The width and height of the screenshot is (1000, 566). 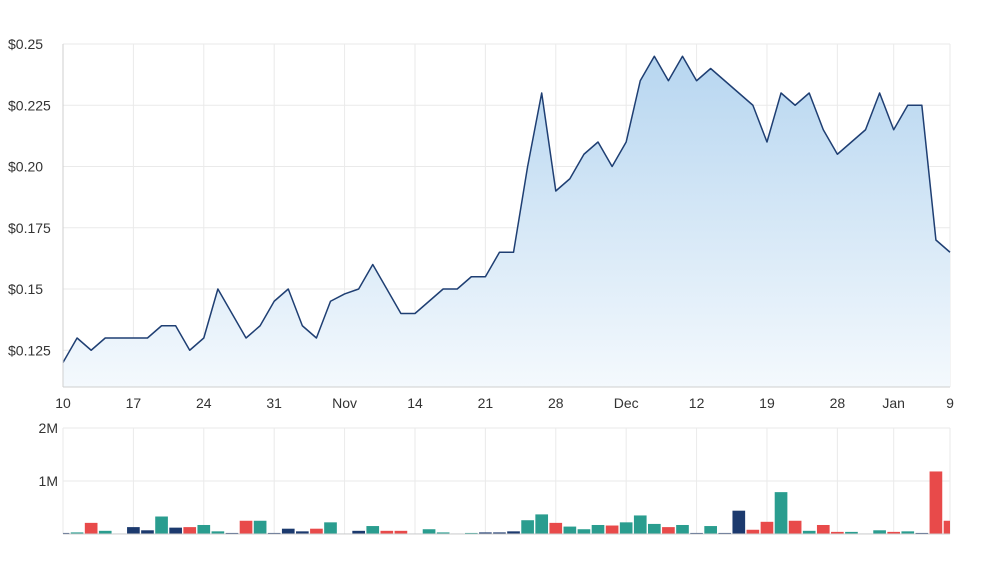 I want to click on price-y-tick-label: $0.225, so click(x=29, y=105).